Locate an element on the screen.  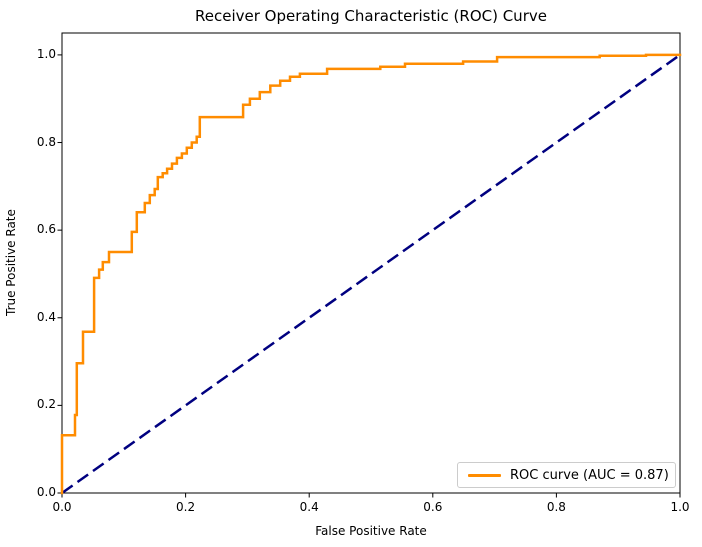
x-tick-label: 0.2 is located at coordinates (186, 507).